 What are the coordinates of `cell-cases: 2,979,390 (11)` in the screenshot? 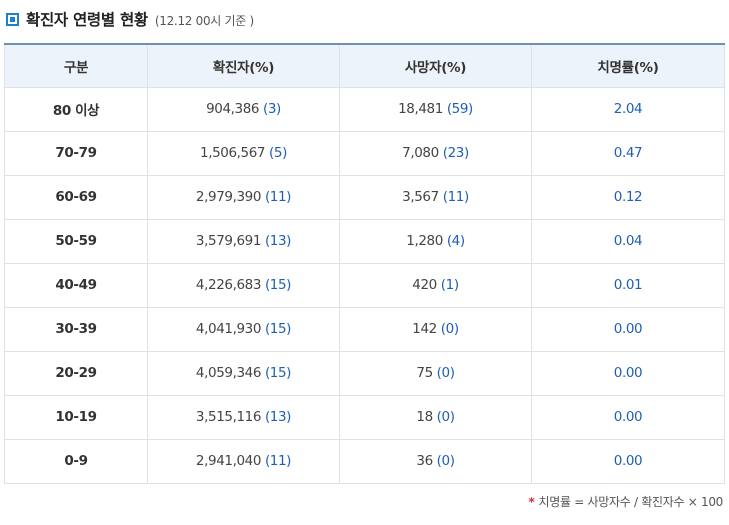 It's located at (243, 197).